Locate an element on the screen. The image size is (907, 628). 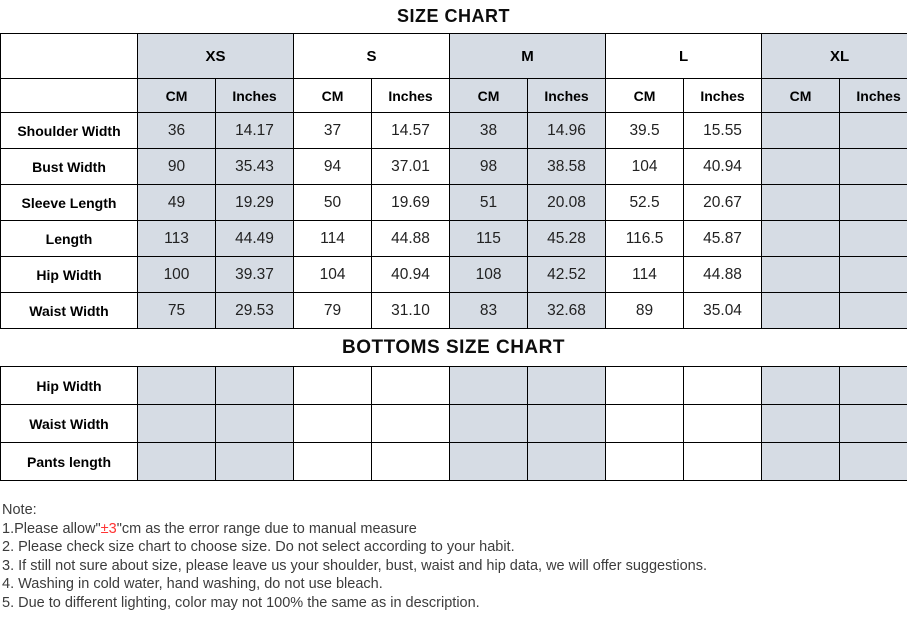
value-cell: 19.29 is located at coordinates (254, 202).